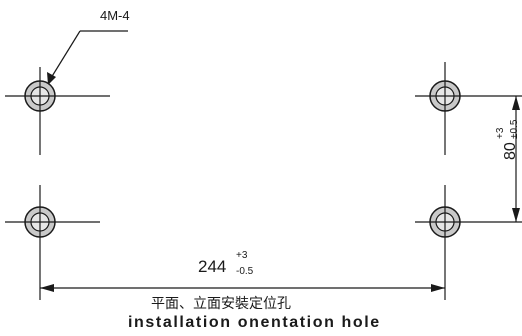  Describe the element at coordinates (115, 15) in the screenshot. I see `callout-label: 4M-4` at that location.